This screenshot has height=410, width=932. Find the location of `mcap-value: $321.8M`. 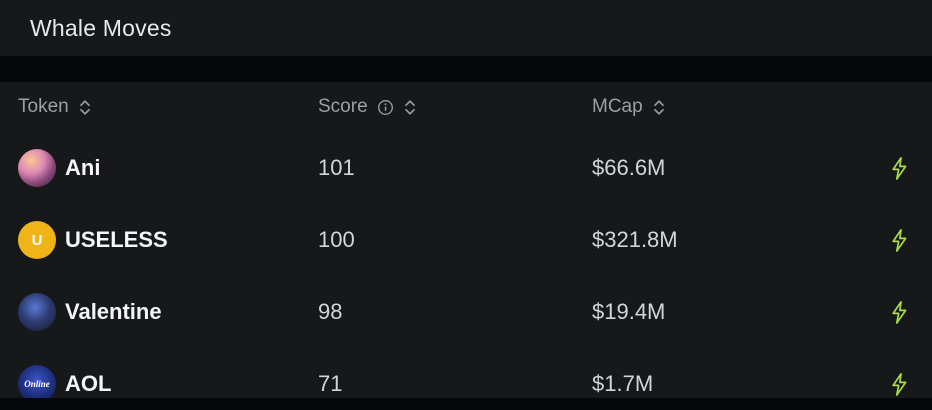

mcap-value: $321.8M is located at coordinates (635, 239).